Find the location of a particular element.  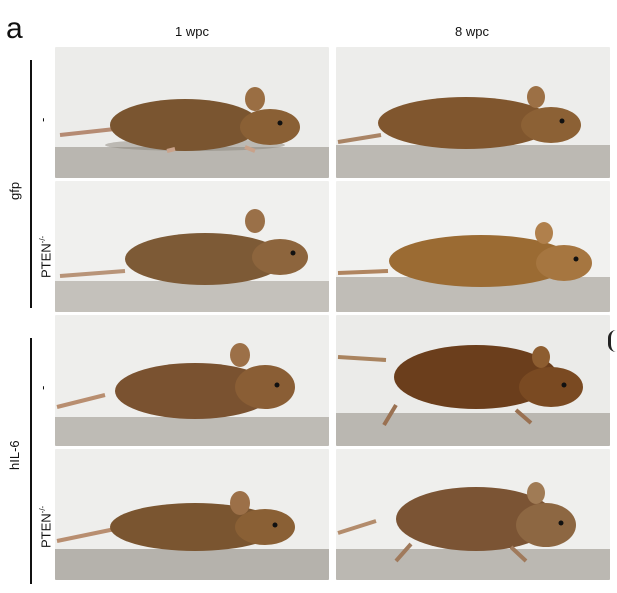

mouse-photo-hil6-control-8wpc is located at coordinates (473, 380).